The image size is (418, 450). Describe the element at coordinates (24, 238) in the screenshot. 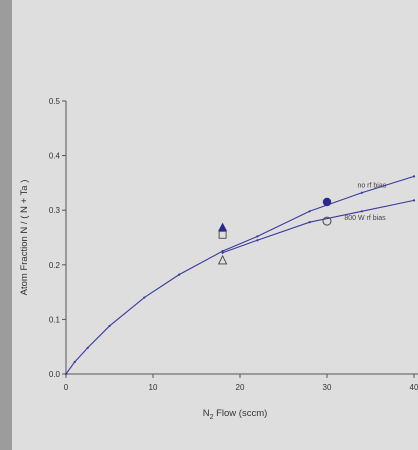

I see `y-axis-title: Atom Fraction N / ( N + Ta )` at that location.